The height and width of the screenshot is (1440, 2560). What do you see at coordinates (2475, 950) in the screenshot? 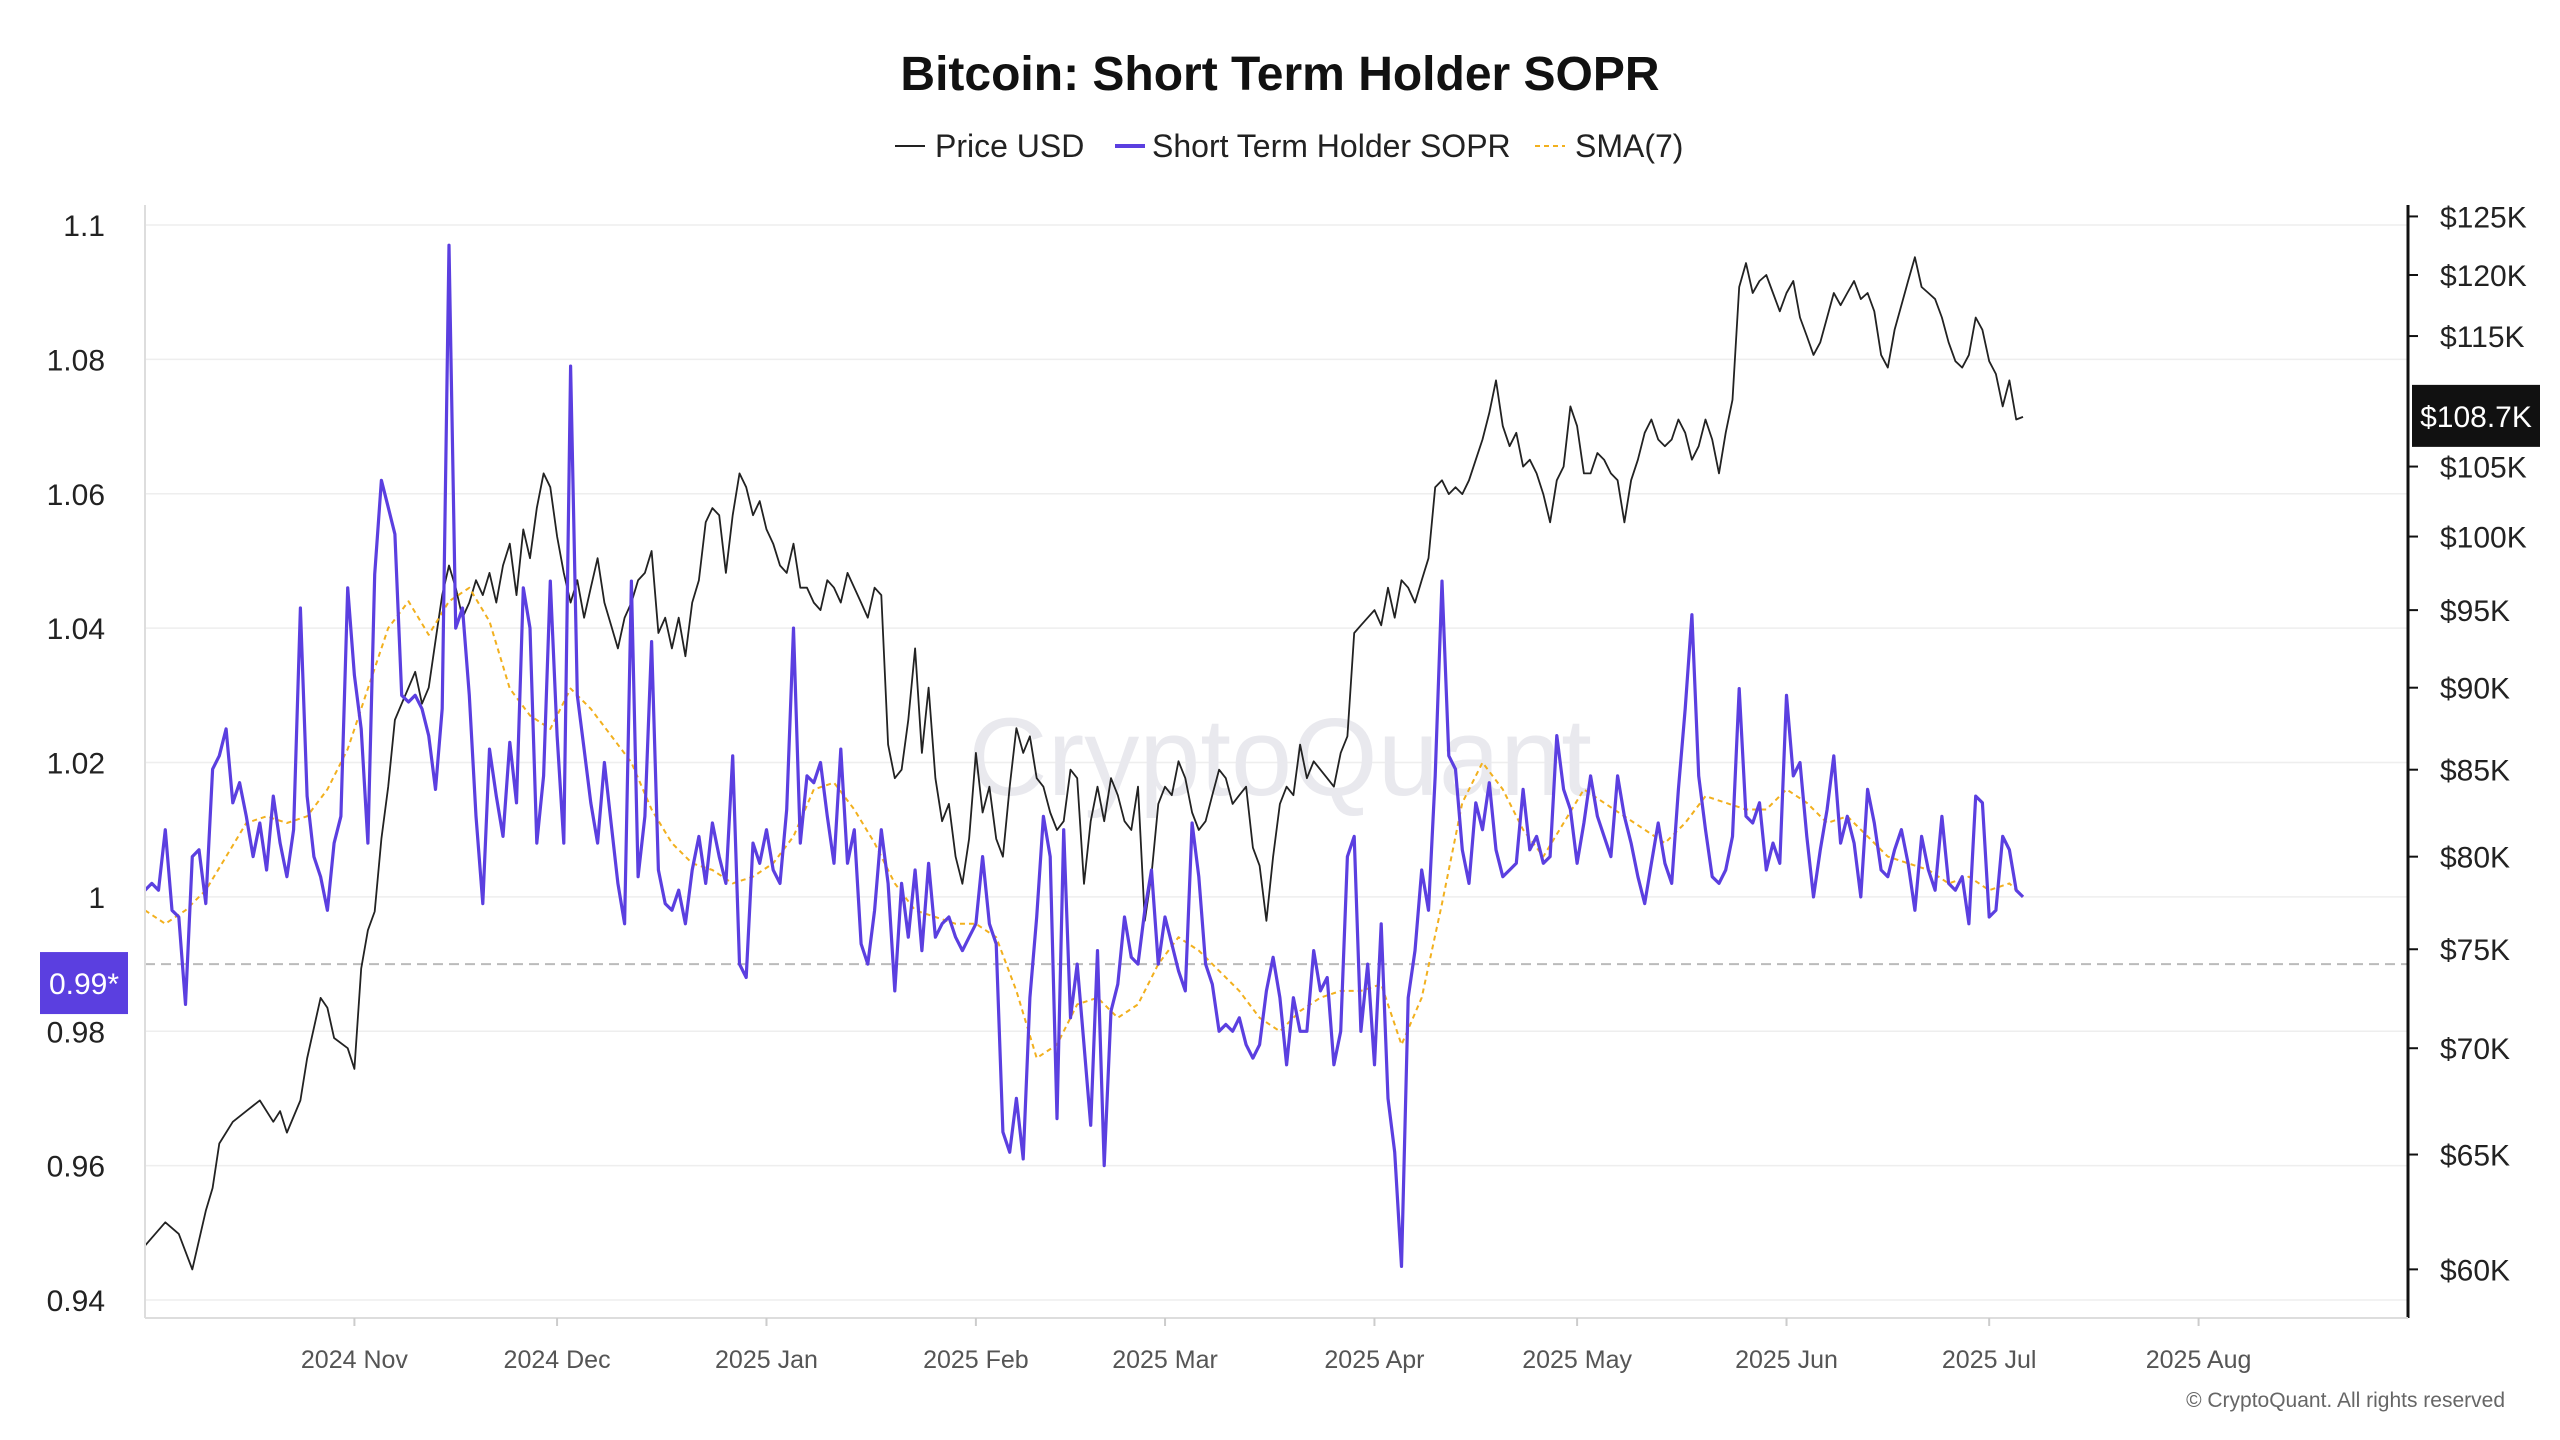
I see `right-tick-label: $75K` at bounding box center [2475, 950].